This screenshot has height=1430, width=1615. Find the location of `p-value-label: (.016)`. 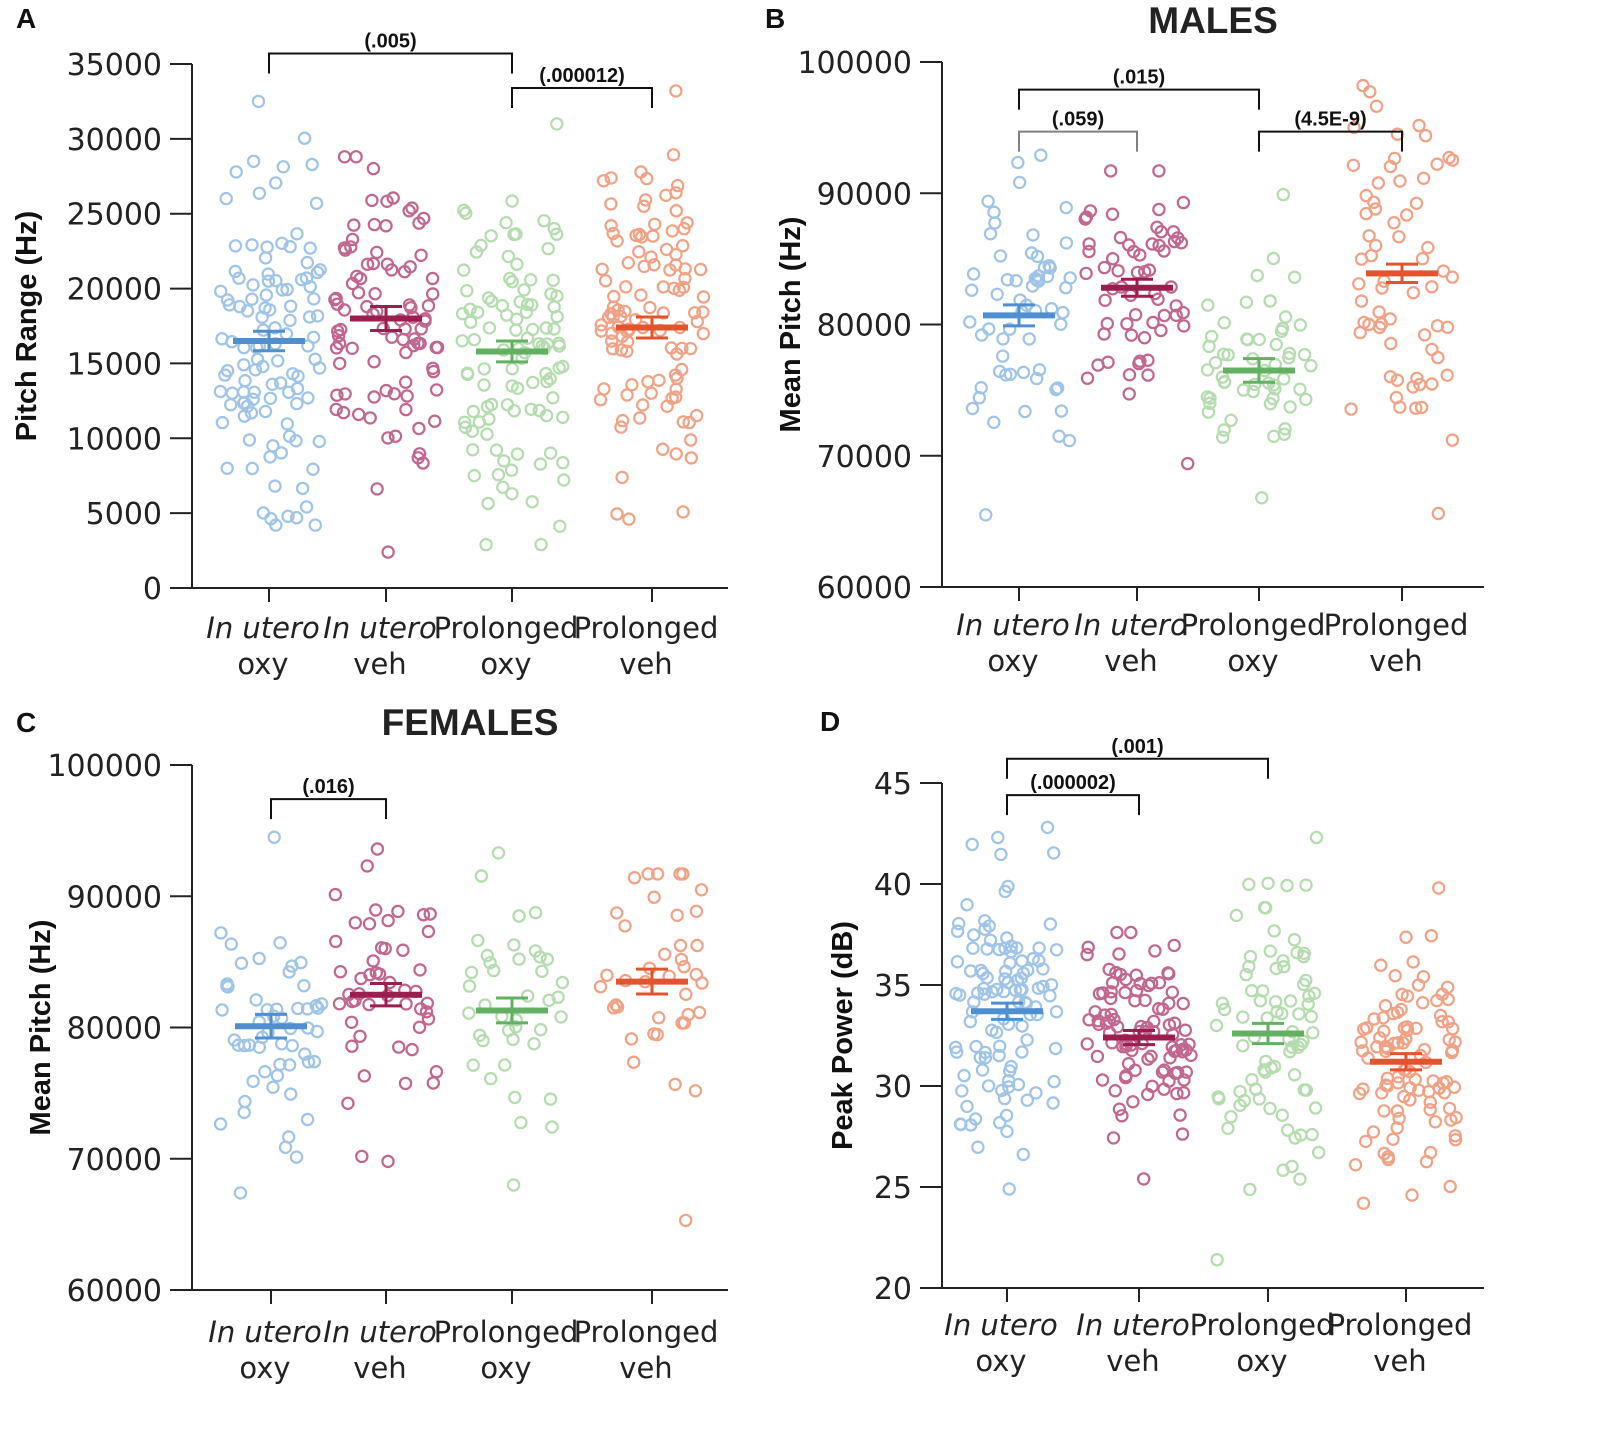

p-value-label: (.016) is located at coordinates (328, 787).